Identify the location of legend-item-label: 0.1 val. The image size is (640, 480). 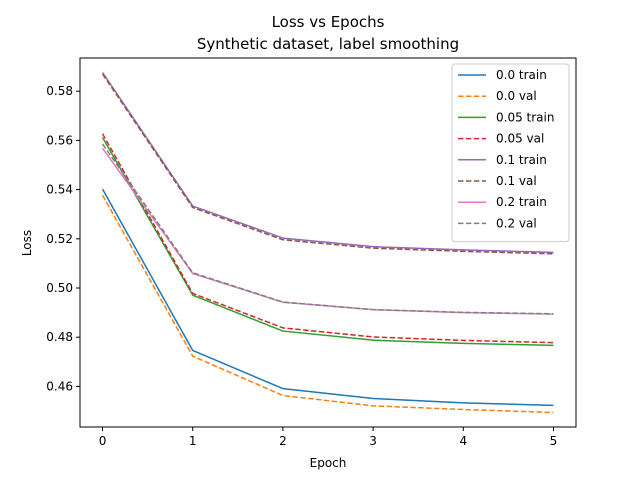
(516, 181).